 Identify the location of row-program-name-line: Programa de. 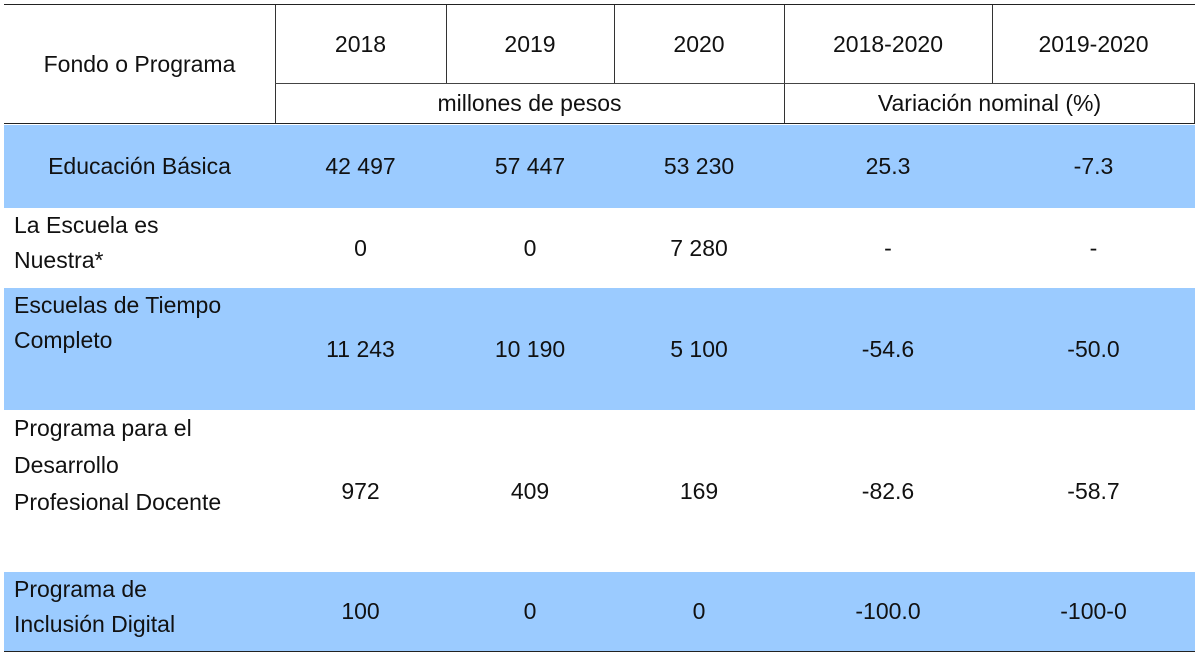
(80, 589).